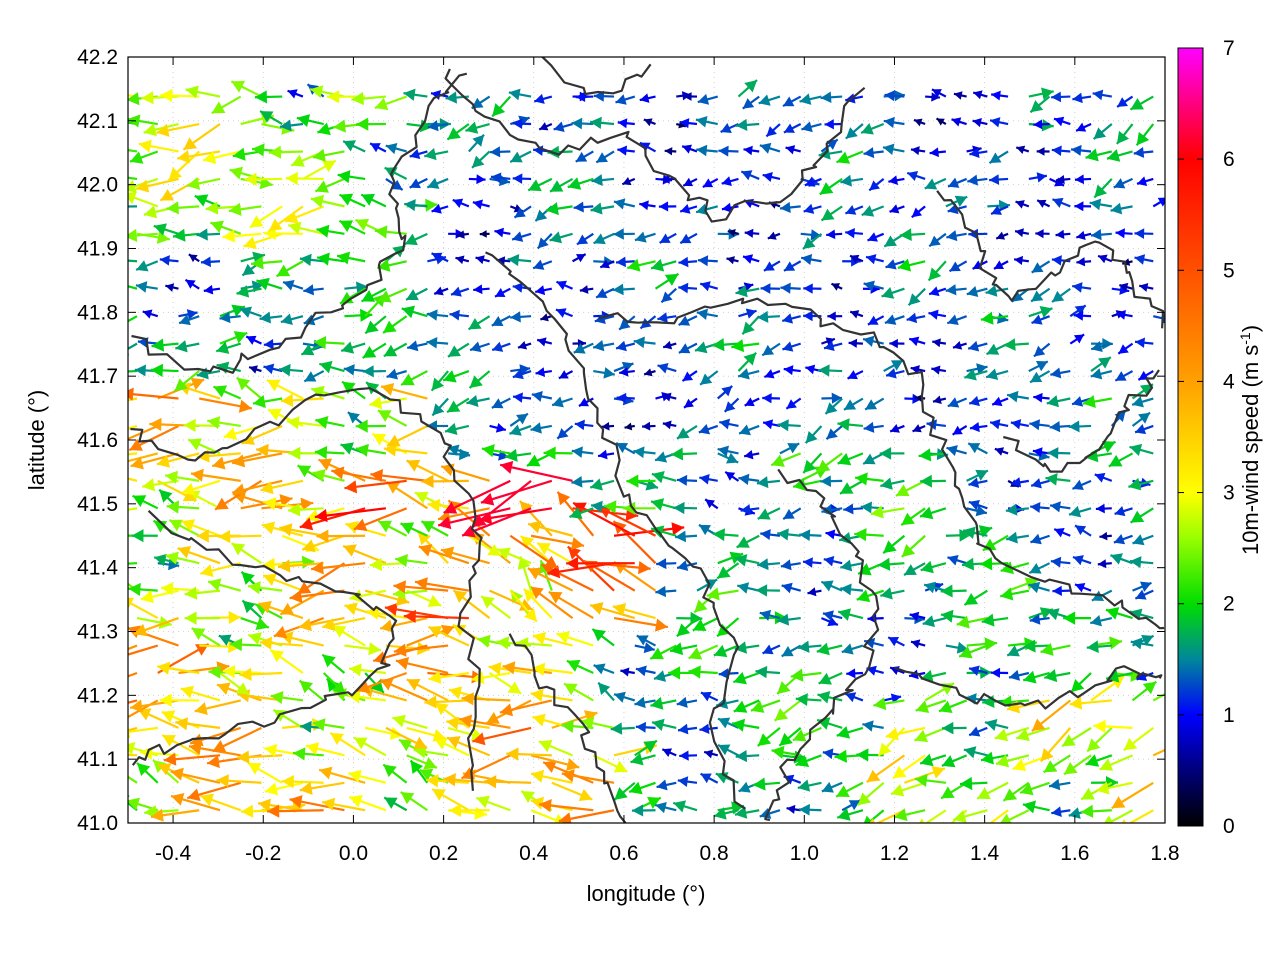 Image resolution: width=1280 pixels, height=960 pixels. I want to click on x-tick-label: 1.6, so click(1074, 853).